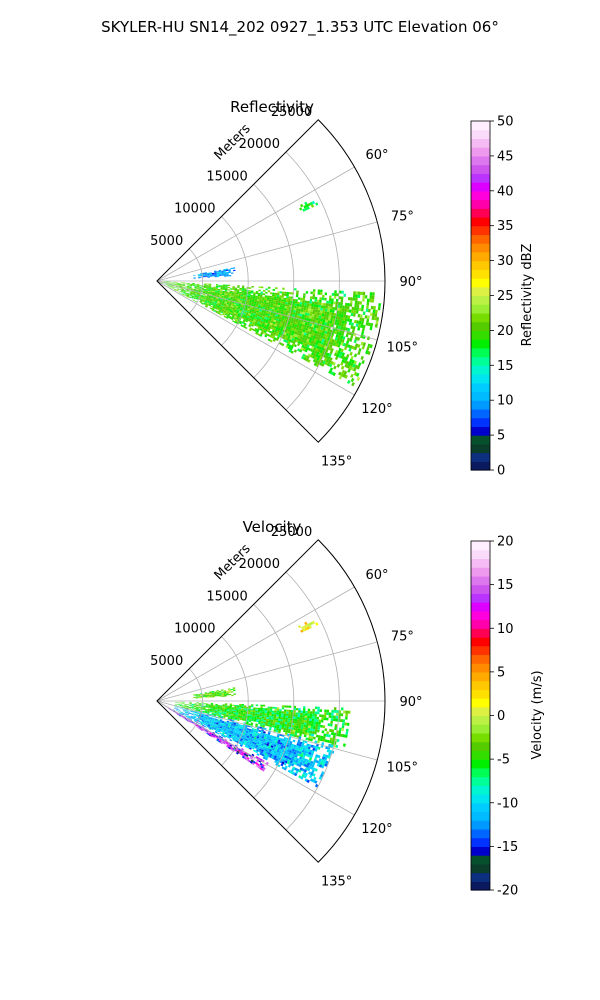  What do you see at coordinates (480, 825) in the screenshot?
I see `colorbar-segment` at bounding box center [480, 825].